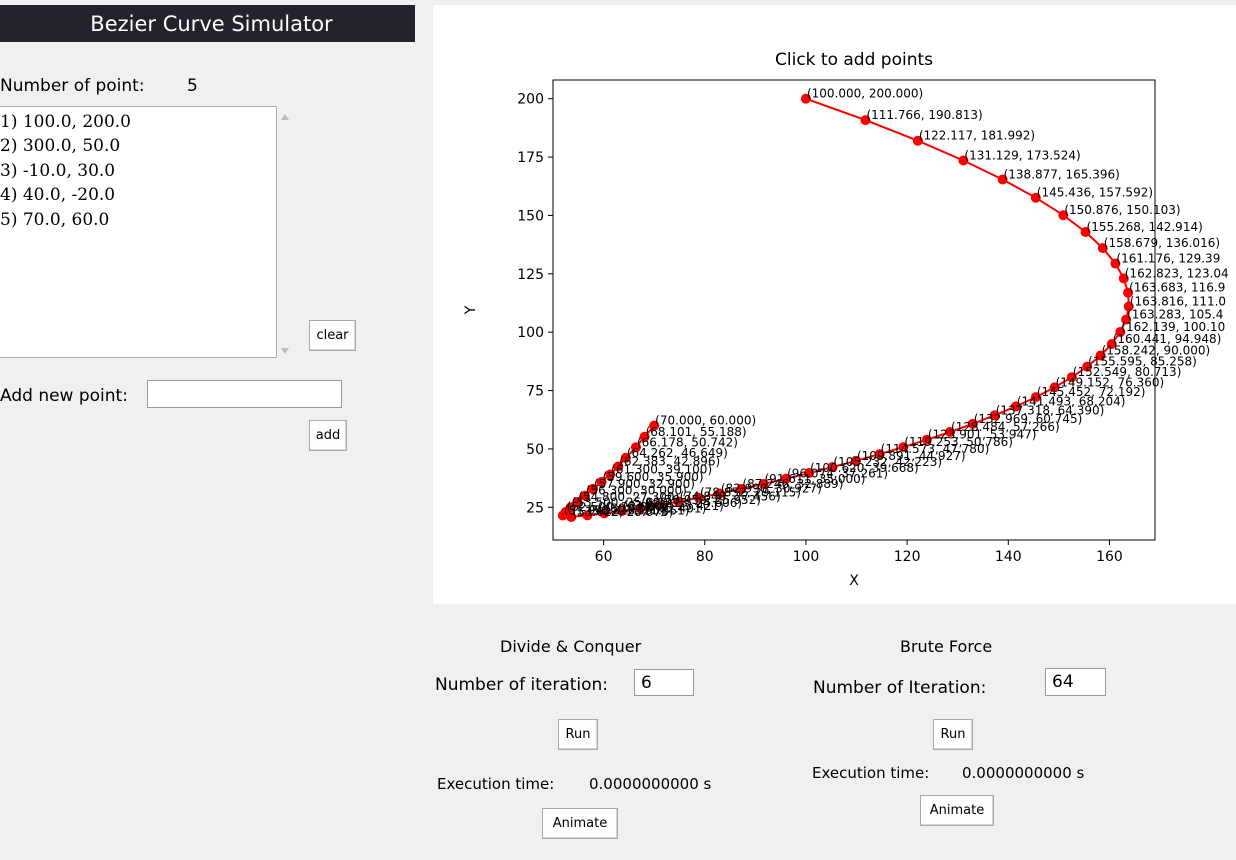  Describe the element at coordinates (871, 773) in the screenshot. I see `bf-exec-label: Execution time:` at that location.